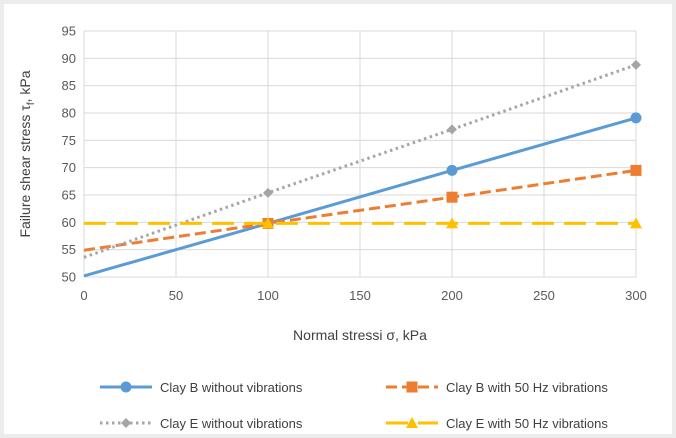  I want to click on y-tick-label: 50, so click(69, 277).